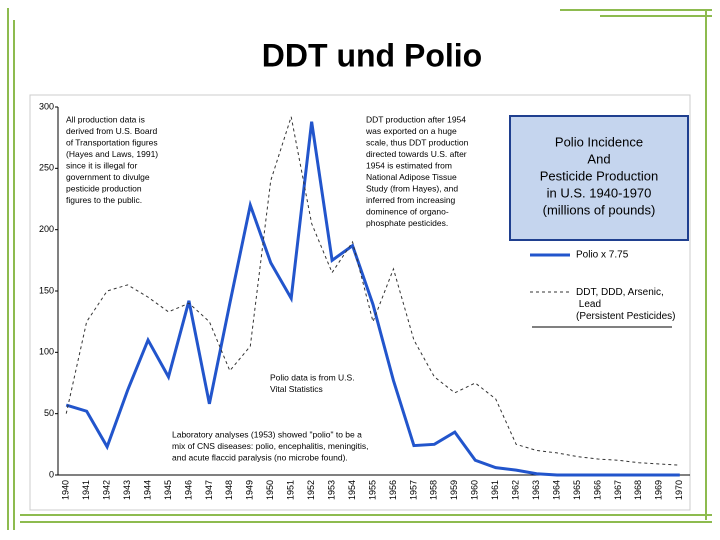  Describe the element at coordinates (270, 490) in the screenshot. I see `x-tick-label: 1950` at that location.